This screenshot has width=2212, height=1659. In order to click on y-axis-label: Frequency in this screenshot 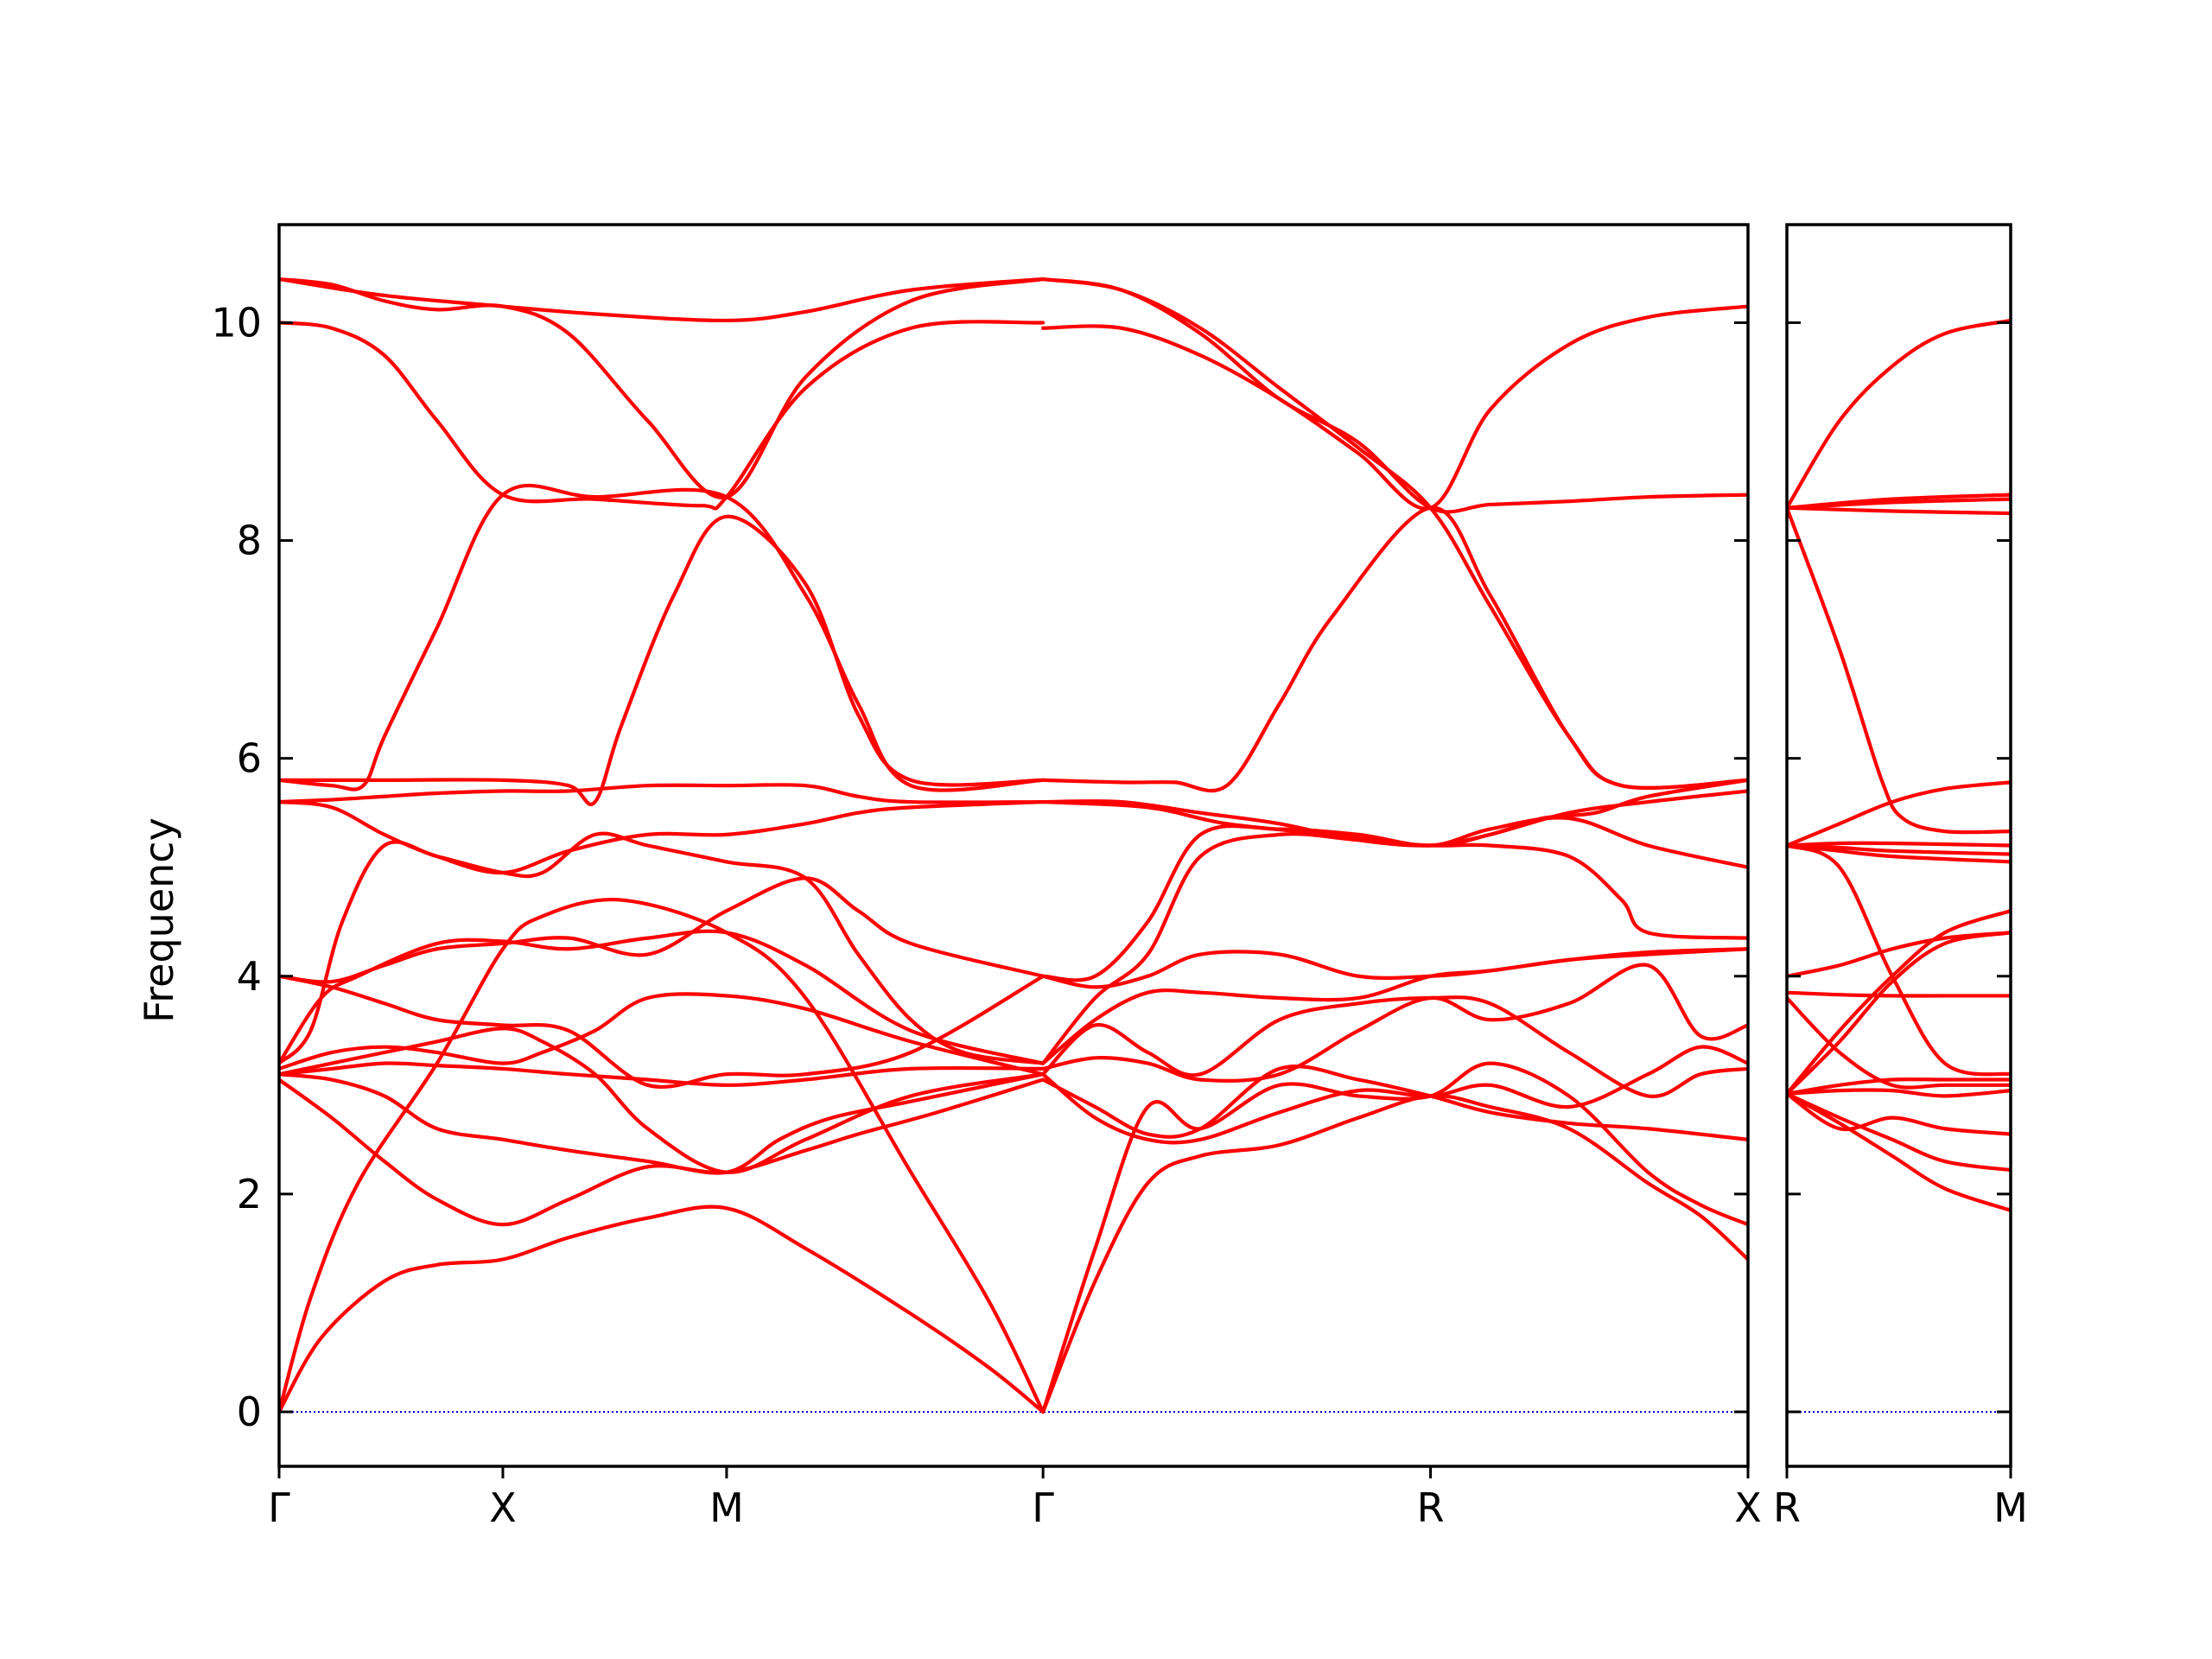, I will do `click(159, 920)`.